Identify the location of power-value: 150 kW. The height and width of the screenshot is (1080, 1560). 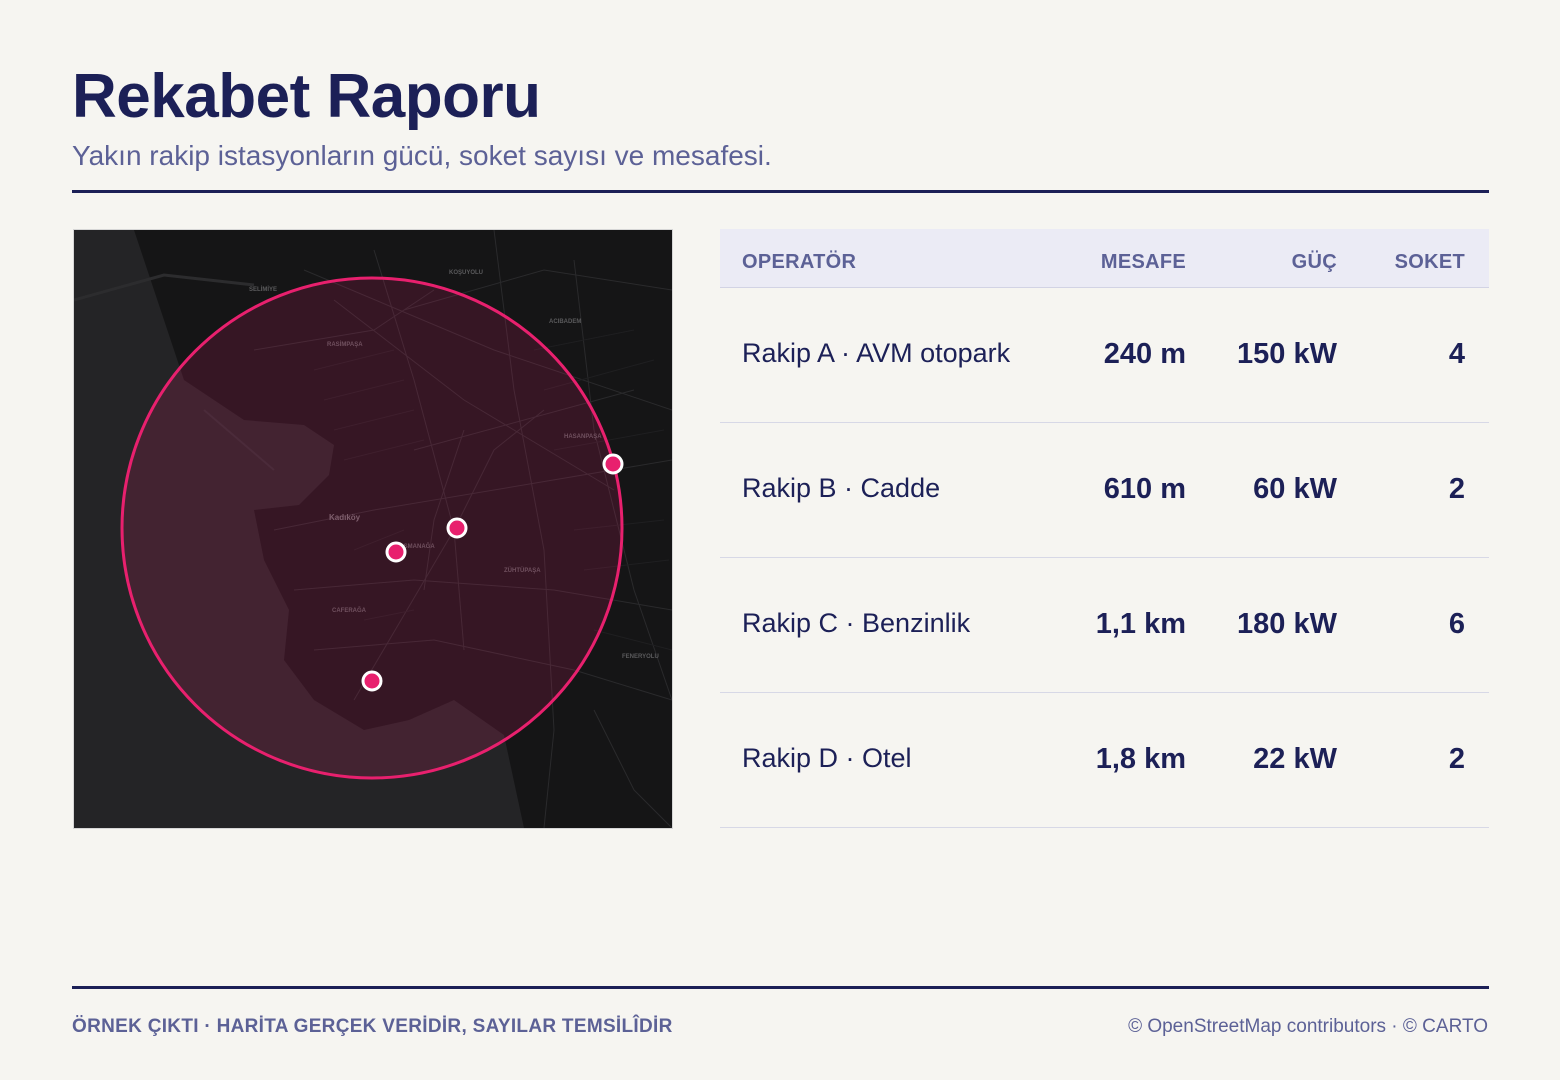
(1287, 354).